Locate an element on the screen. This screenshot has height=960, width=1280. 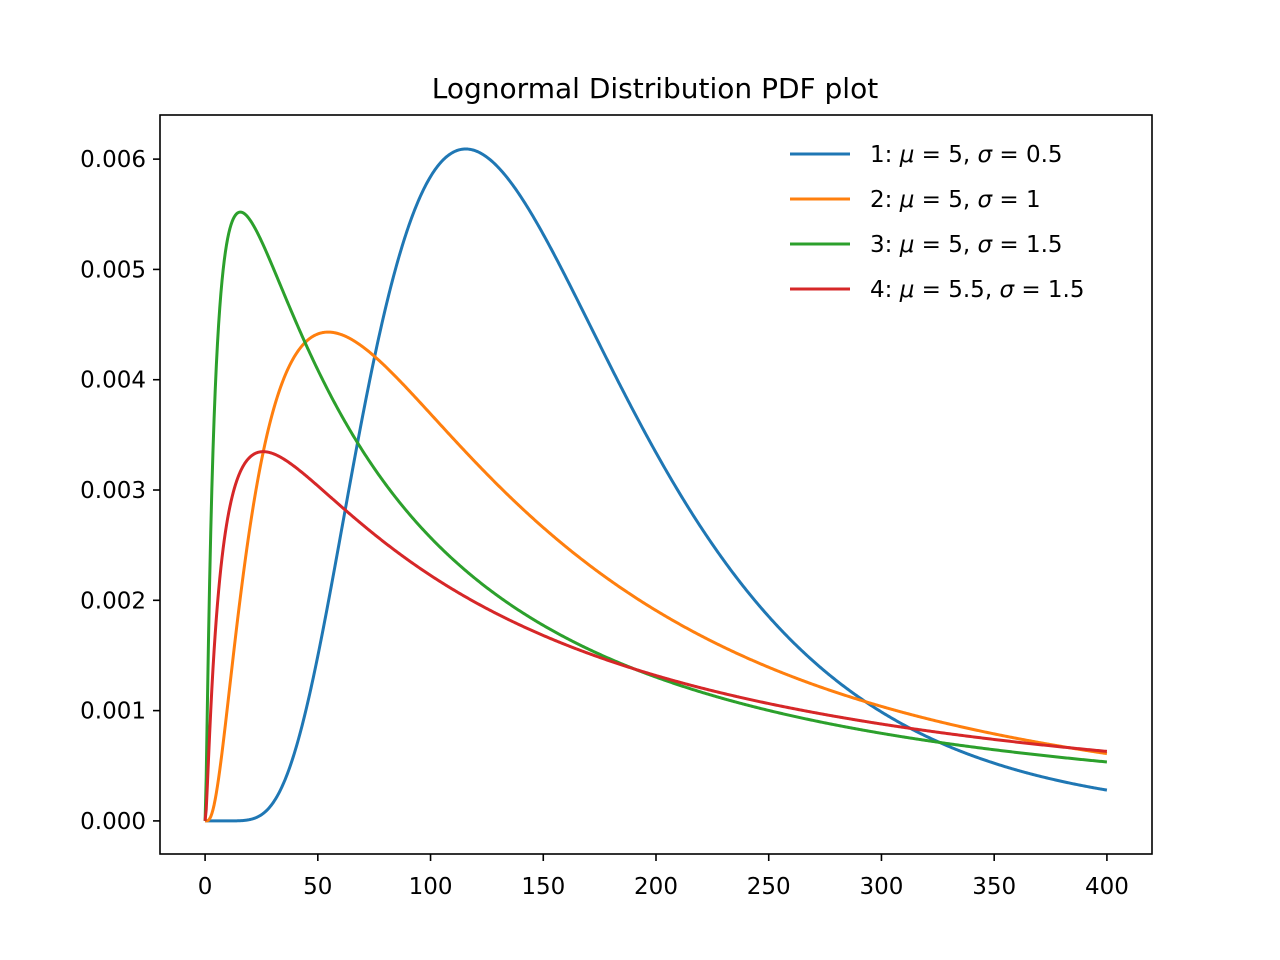
x-tick-label: 50 is located at coordinates (317, 887).